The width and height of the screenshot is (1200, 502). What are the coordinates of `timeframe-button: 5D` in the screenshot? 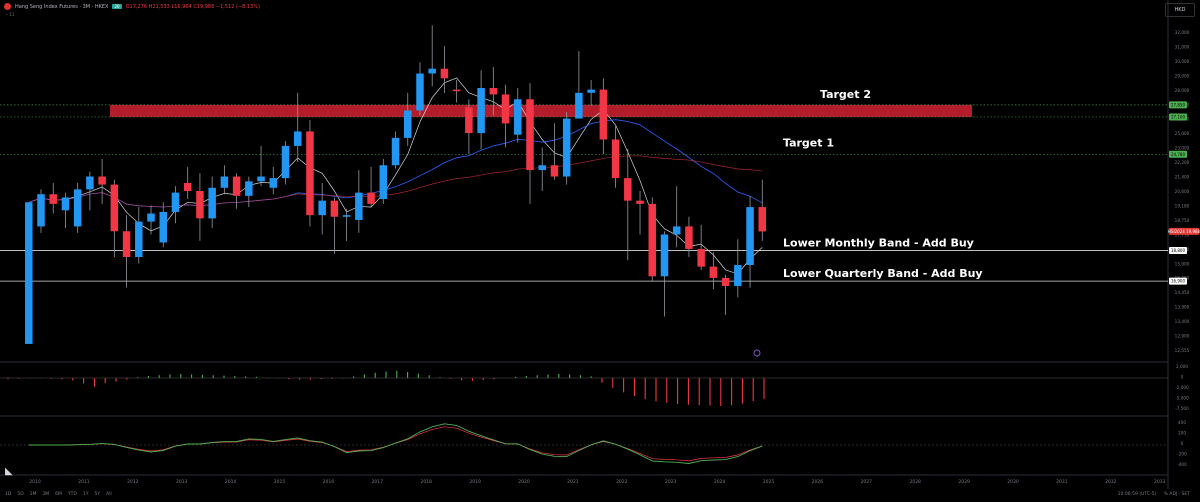 It's located at (20, 494).